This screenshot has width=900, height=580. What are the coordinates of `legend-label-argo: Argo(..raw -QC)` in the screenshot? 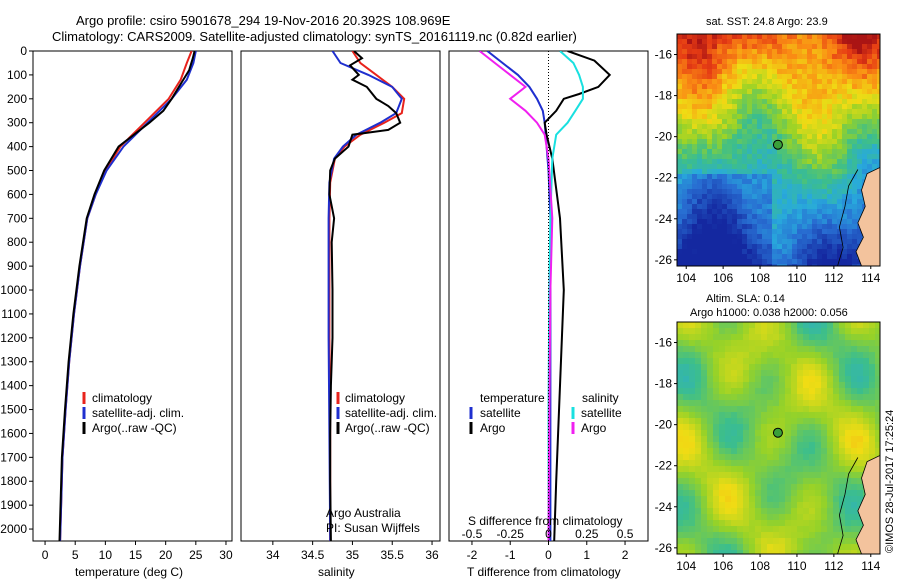 It's located at (387, 428).